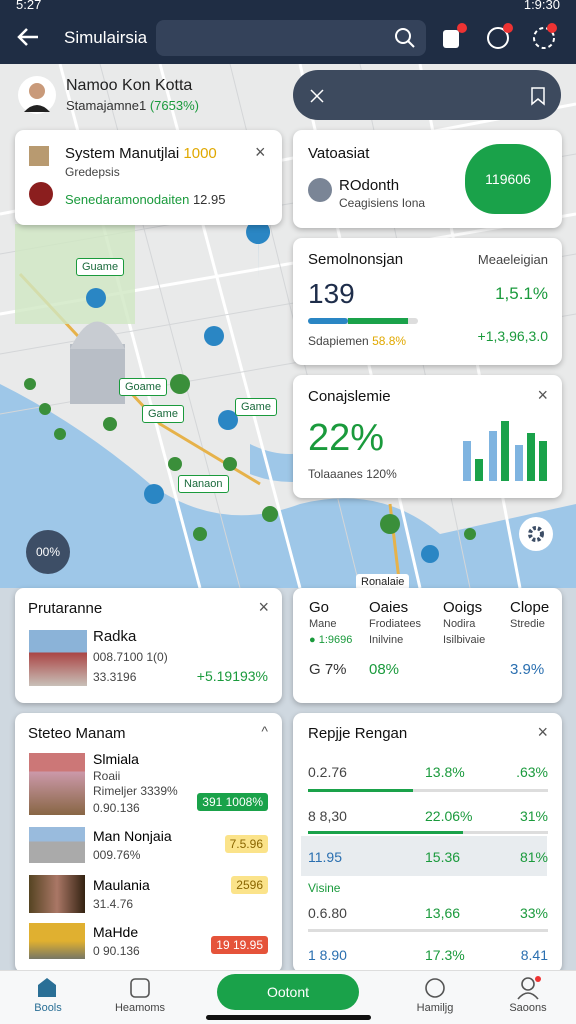  I want to click on card-title: Semolnonsjan, so click(356, 259).